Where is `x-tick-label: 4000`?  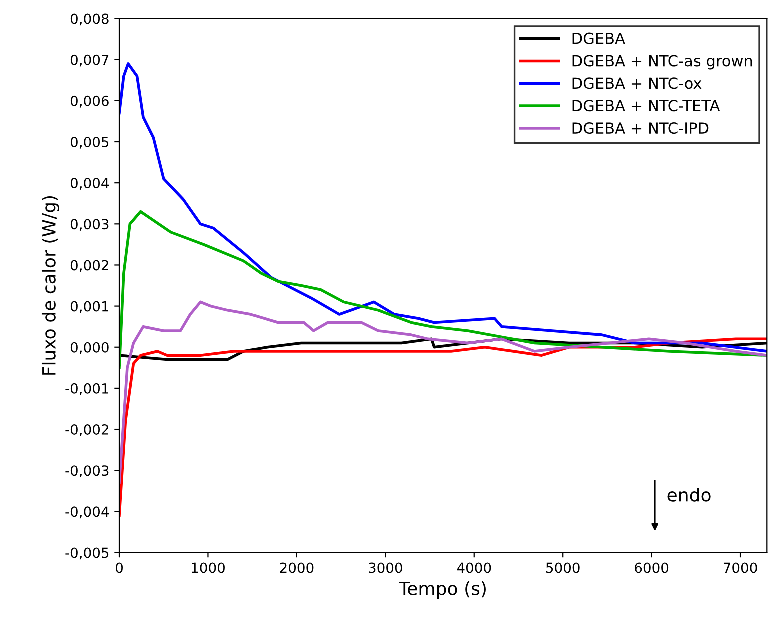 x-tick-label: 4000 is located at coordinates (474, 568).